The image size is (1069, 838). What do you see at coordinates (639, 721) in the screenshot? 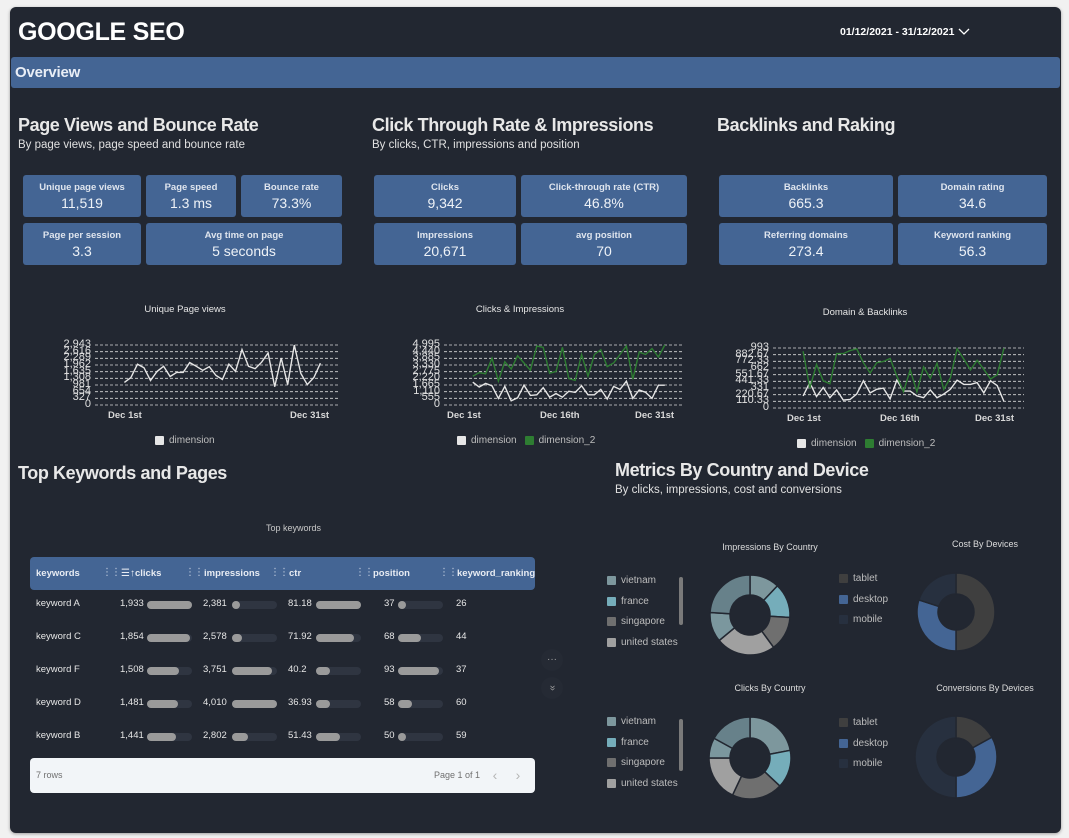
I see `legend-label: vietnam` at bounding box center [639, 721].